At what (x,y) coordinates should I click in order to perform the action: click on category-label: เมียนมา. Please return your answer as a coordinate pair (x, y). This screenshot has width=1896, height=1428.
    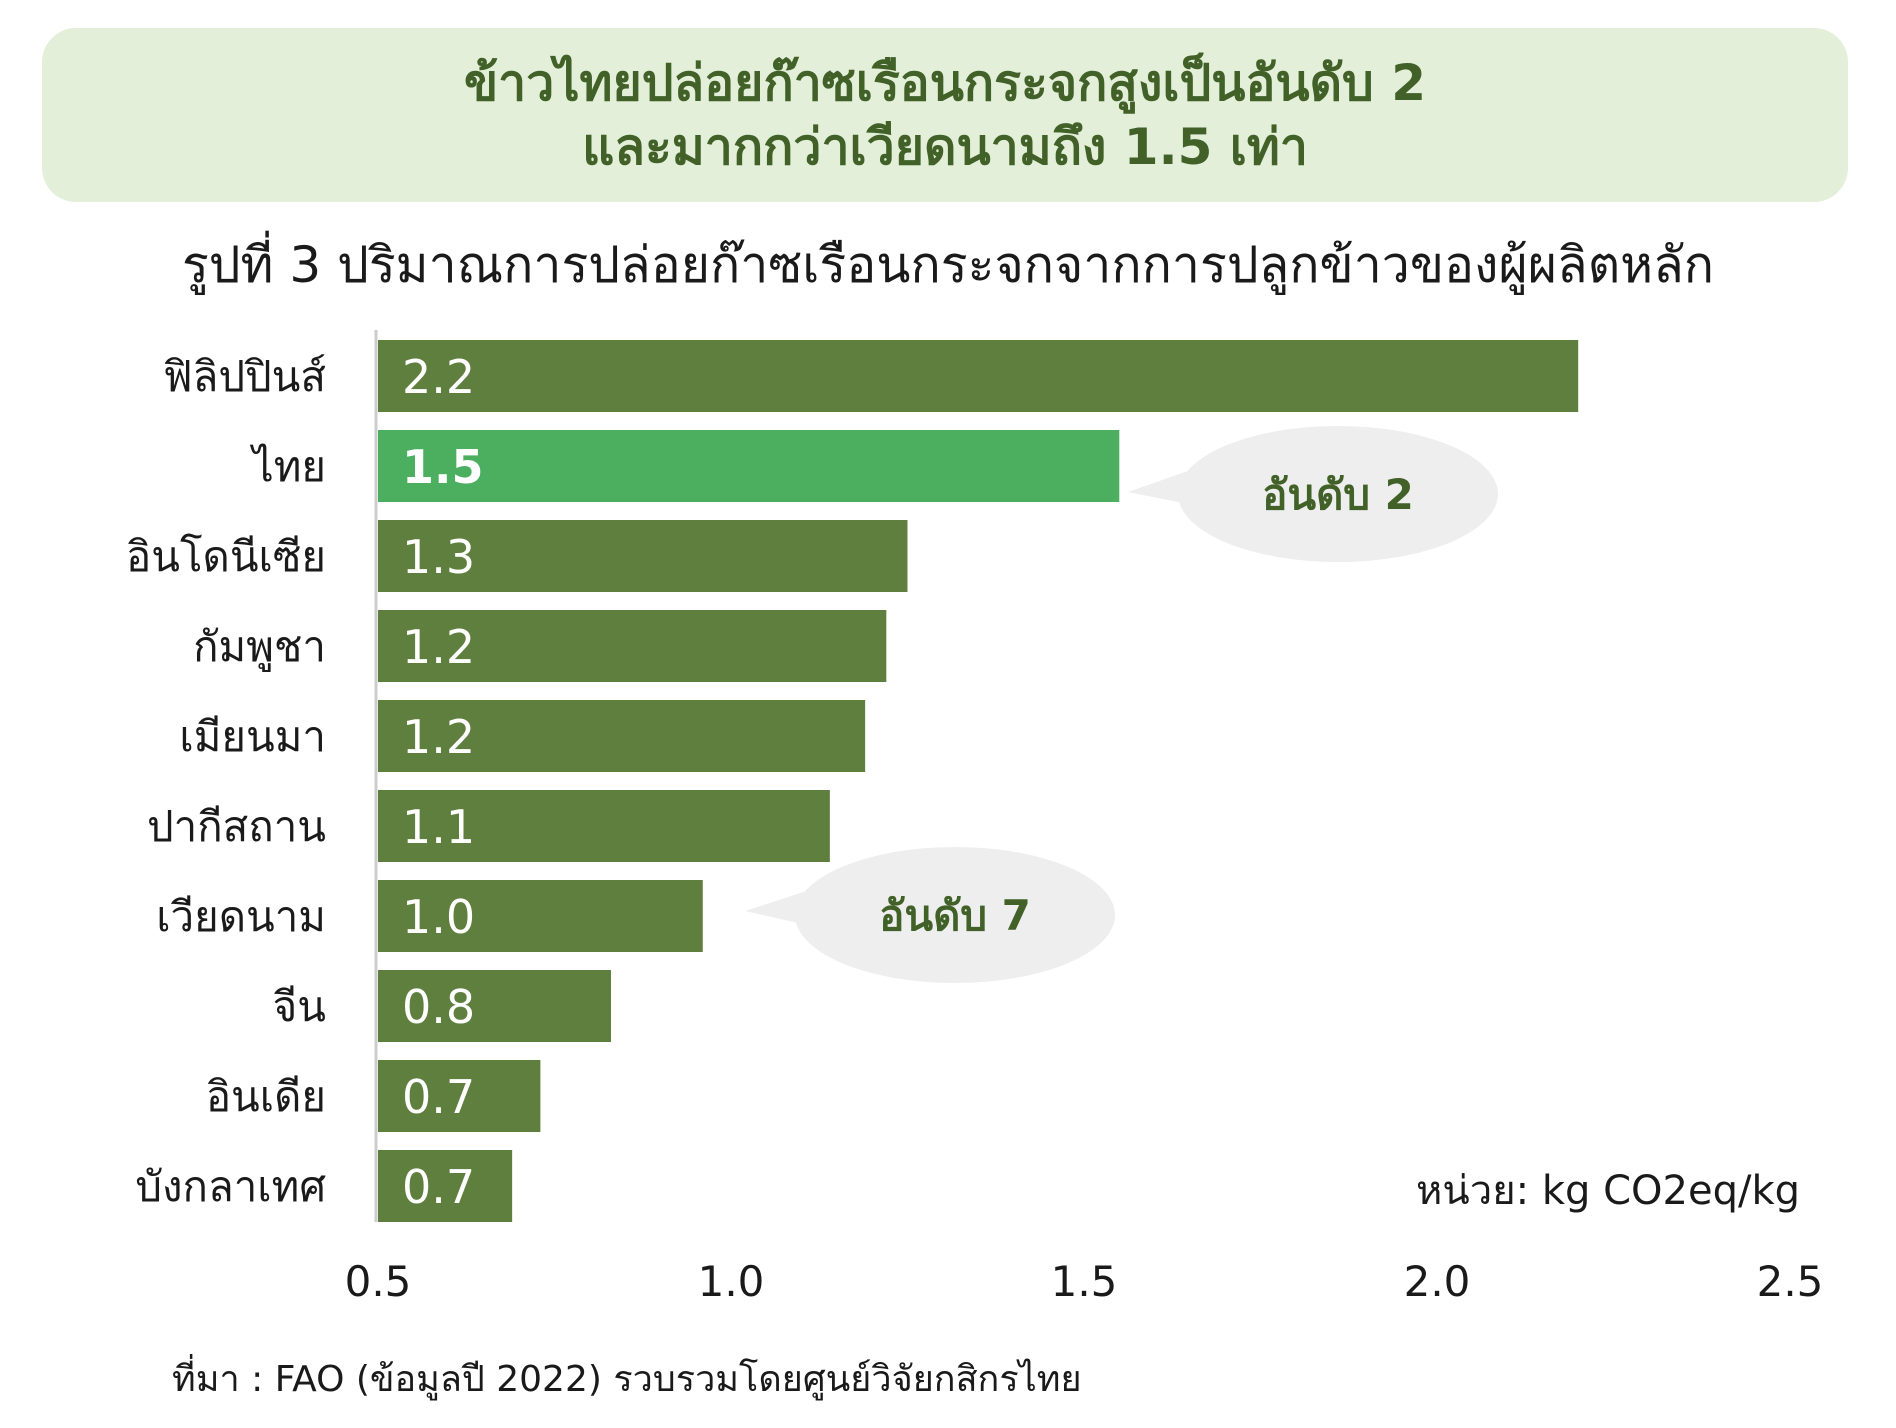
    Looking at the image, I should click on (252, 736).